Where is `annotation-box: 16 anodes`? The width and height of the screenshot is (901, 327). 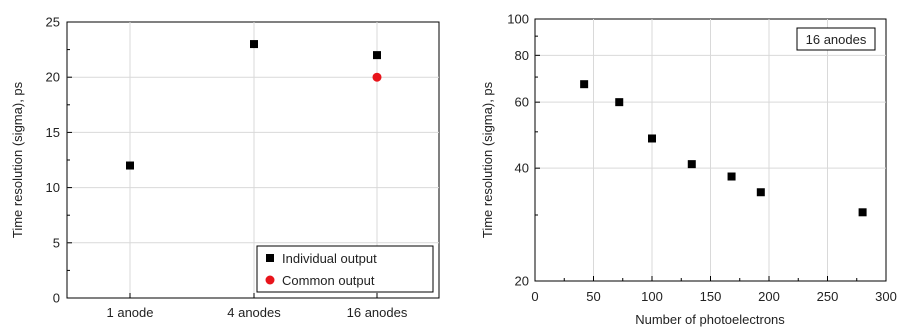
annotation-box: 16 anodes is located at coordinates (836, 39).